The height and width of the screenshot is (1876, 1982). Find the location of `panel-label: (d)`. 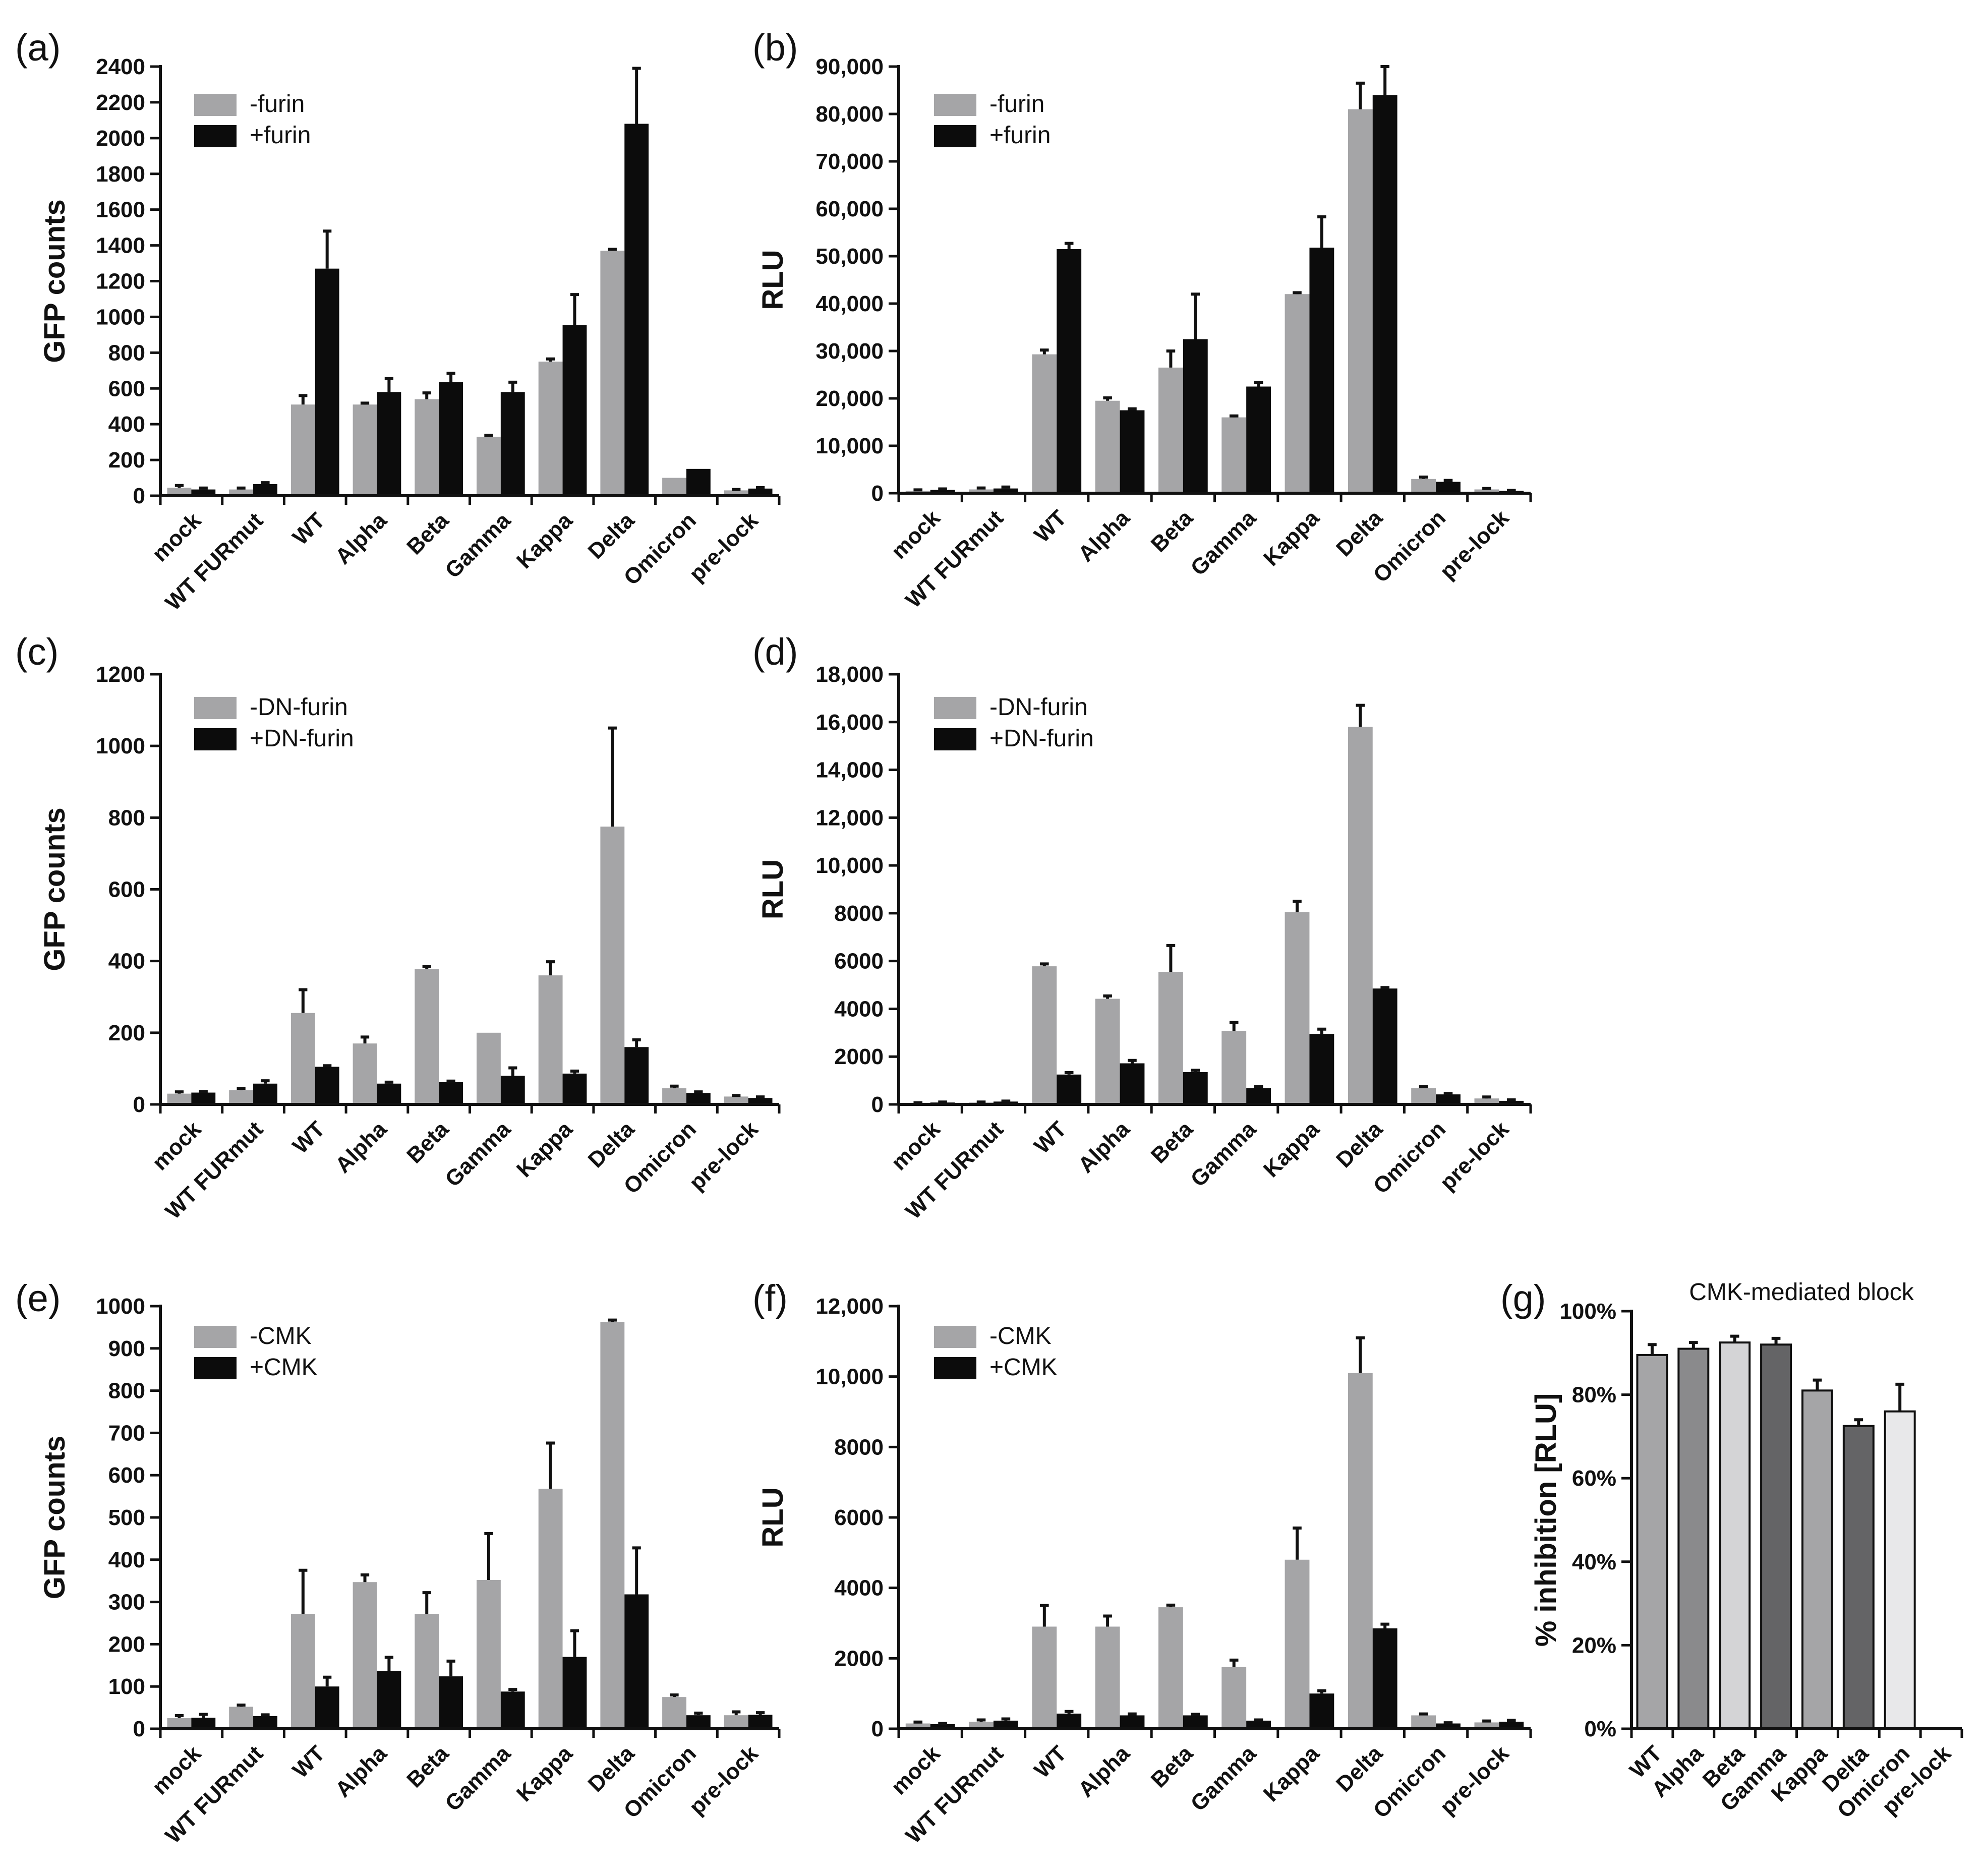

panel-label: (d) is located at coordinates (775, 652).